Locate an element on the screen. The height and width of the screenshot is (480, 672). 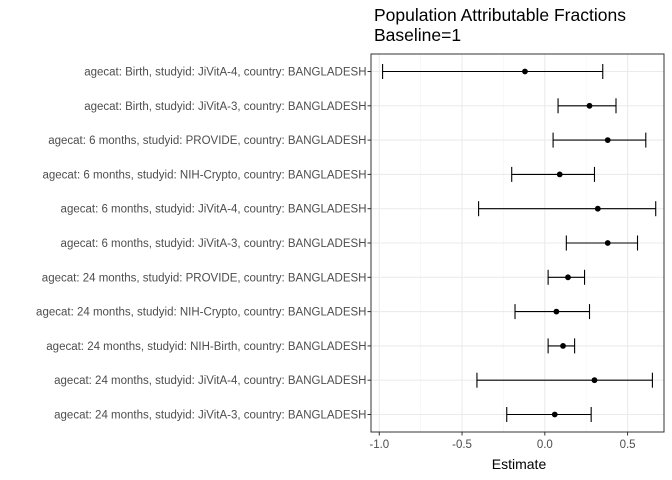
x-tick-label: 0.0 is located at coordinates (545, 445).